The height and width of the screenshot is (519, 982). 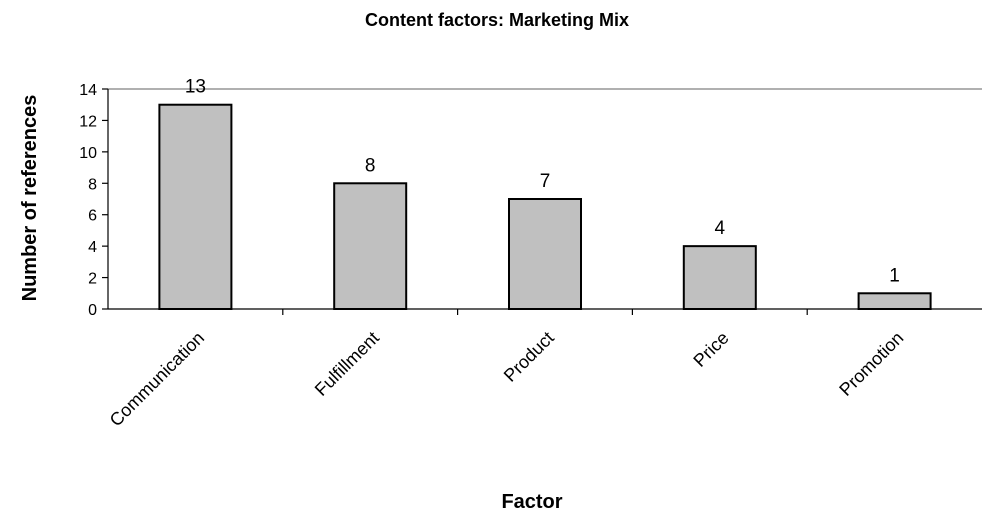 I want to click on y-tick-label: 8, so click(x=92, y=184).